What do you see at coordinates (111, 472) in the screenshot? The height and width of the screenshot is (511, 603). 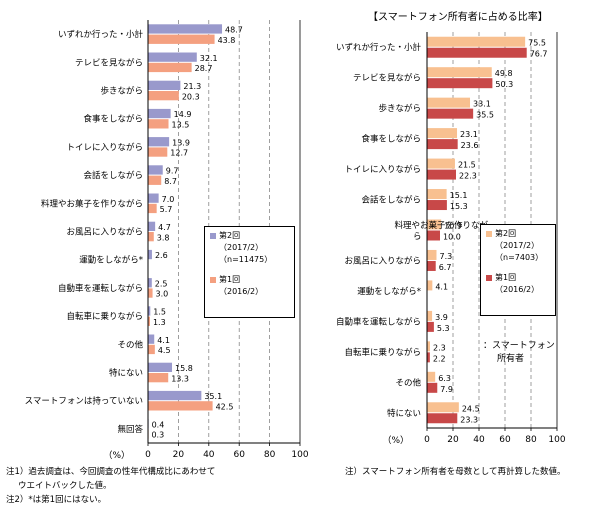 I see `left-note-1: 注1）過去調査は、今回調査の性年代構成比にあわせて` at bounding box center [111, 472].